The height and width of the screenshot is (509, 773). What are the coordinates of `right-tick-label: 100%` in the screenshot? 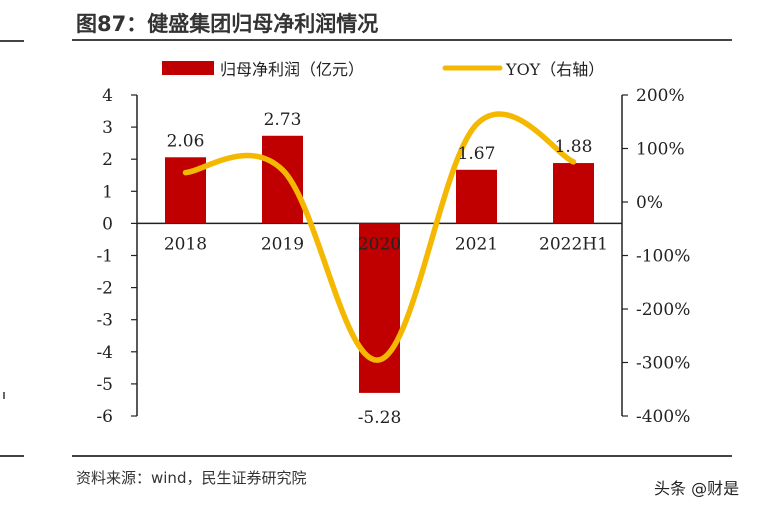 It's located at (660, 150).